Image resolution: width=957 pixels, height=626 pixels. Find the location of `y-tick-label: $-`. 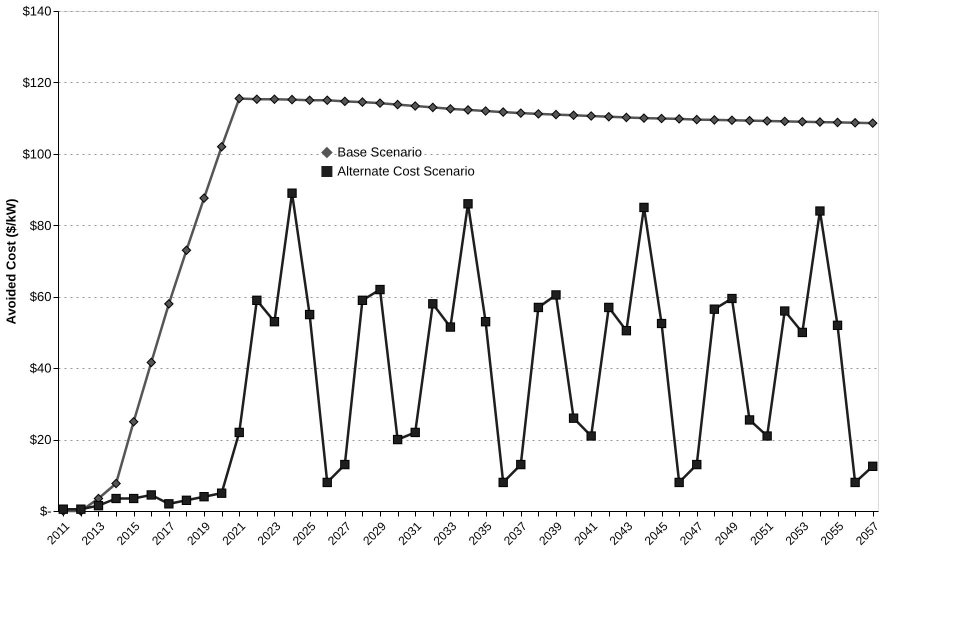

y-tick-label: $- is located at coordinates (46, 511).